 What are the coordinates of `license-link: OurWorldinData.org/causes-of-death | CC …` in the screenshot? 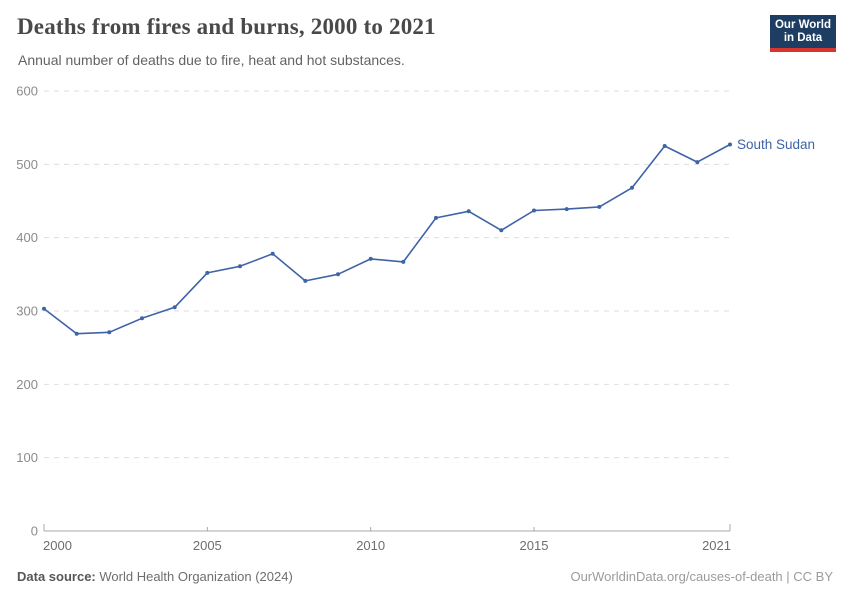 It's located at (701, 576).